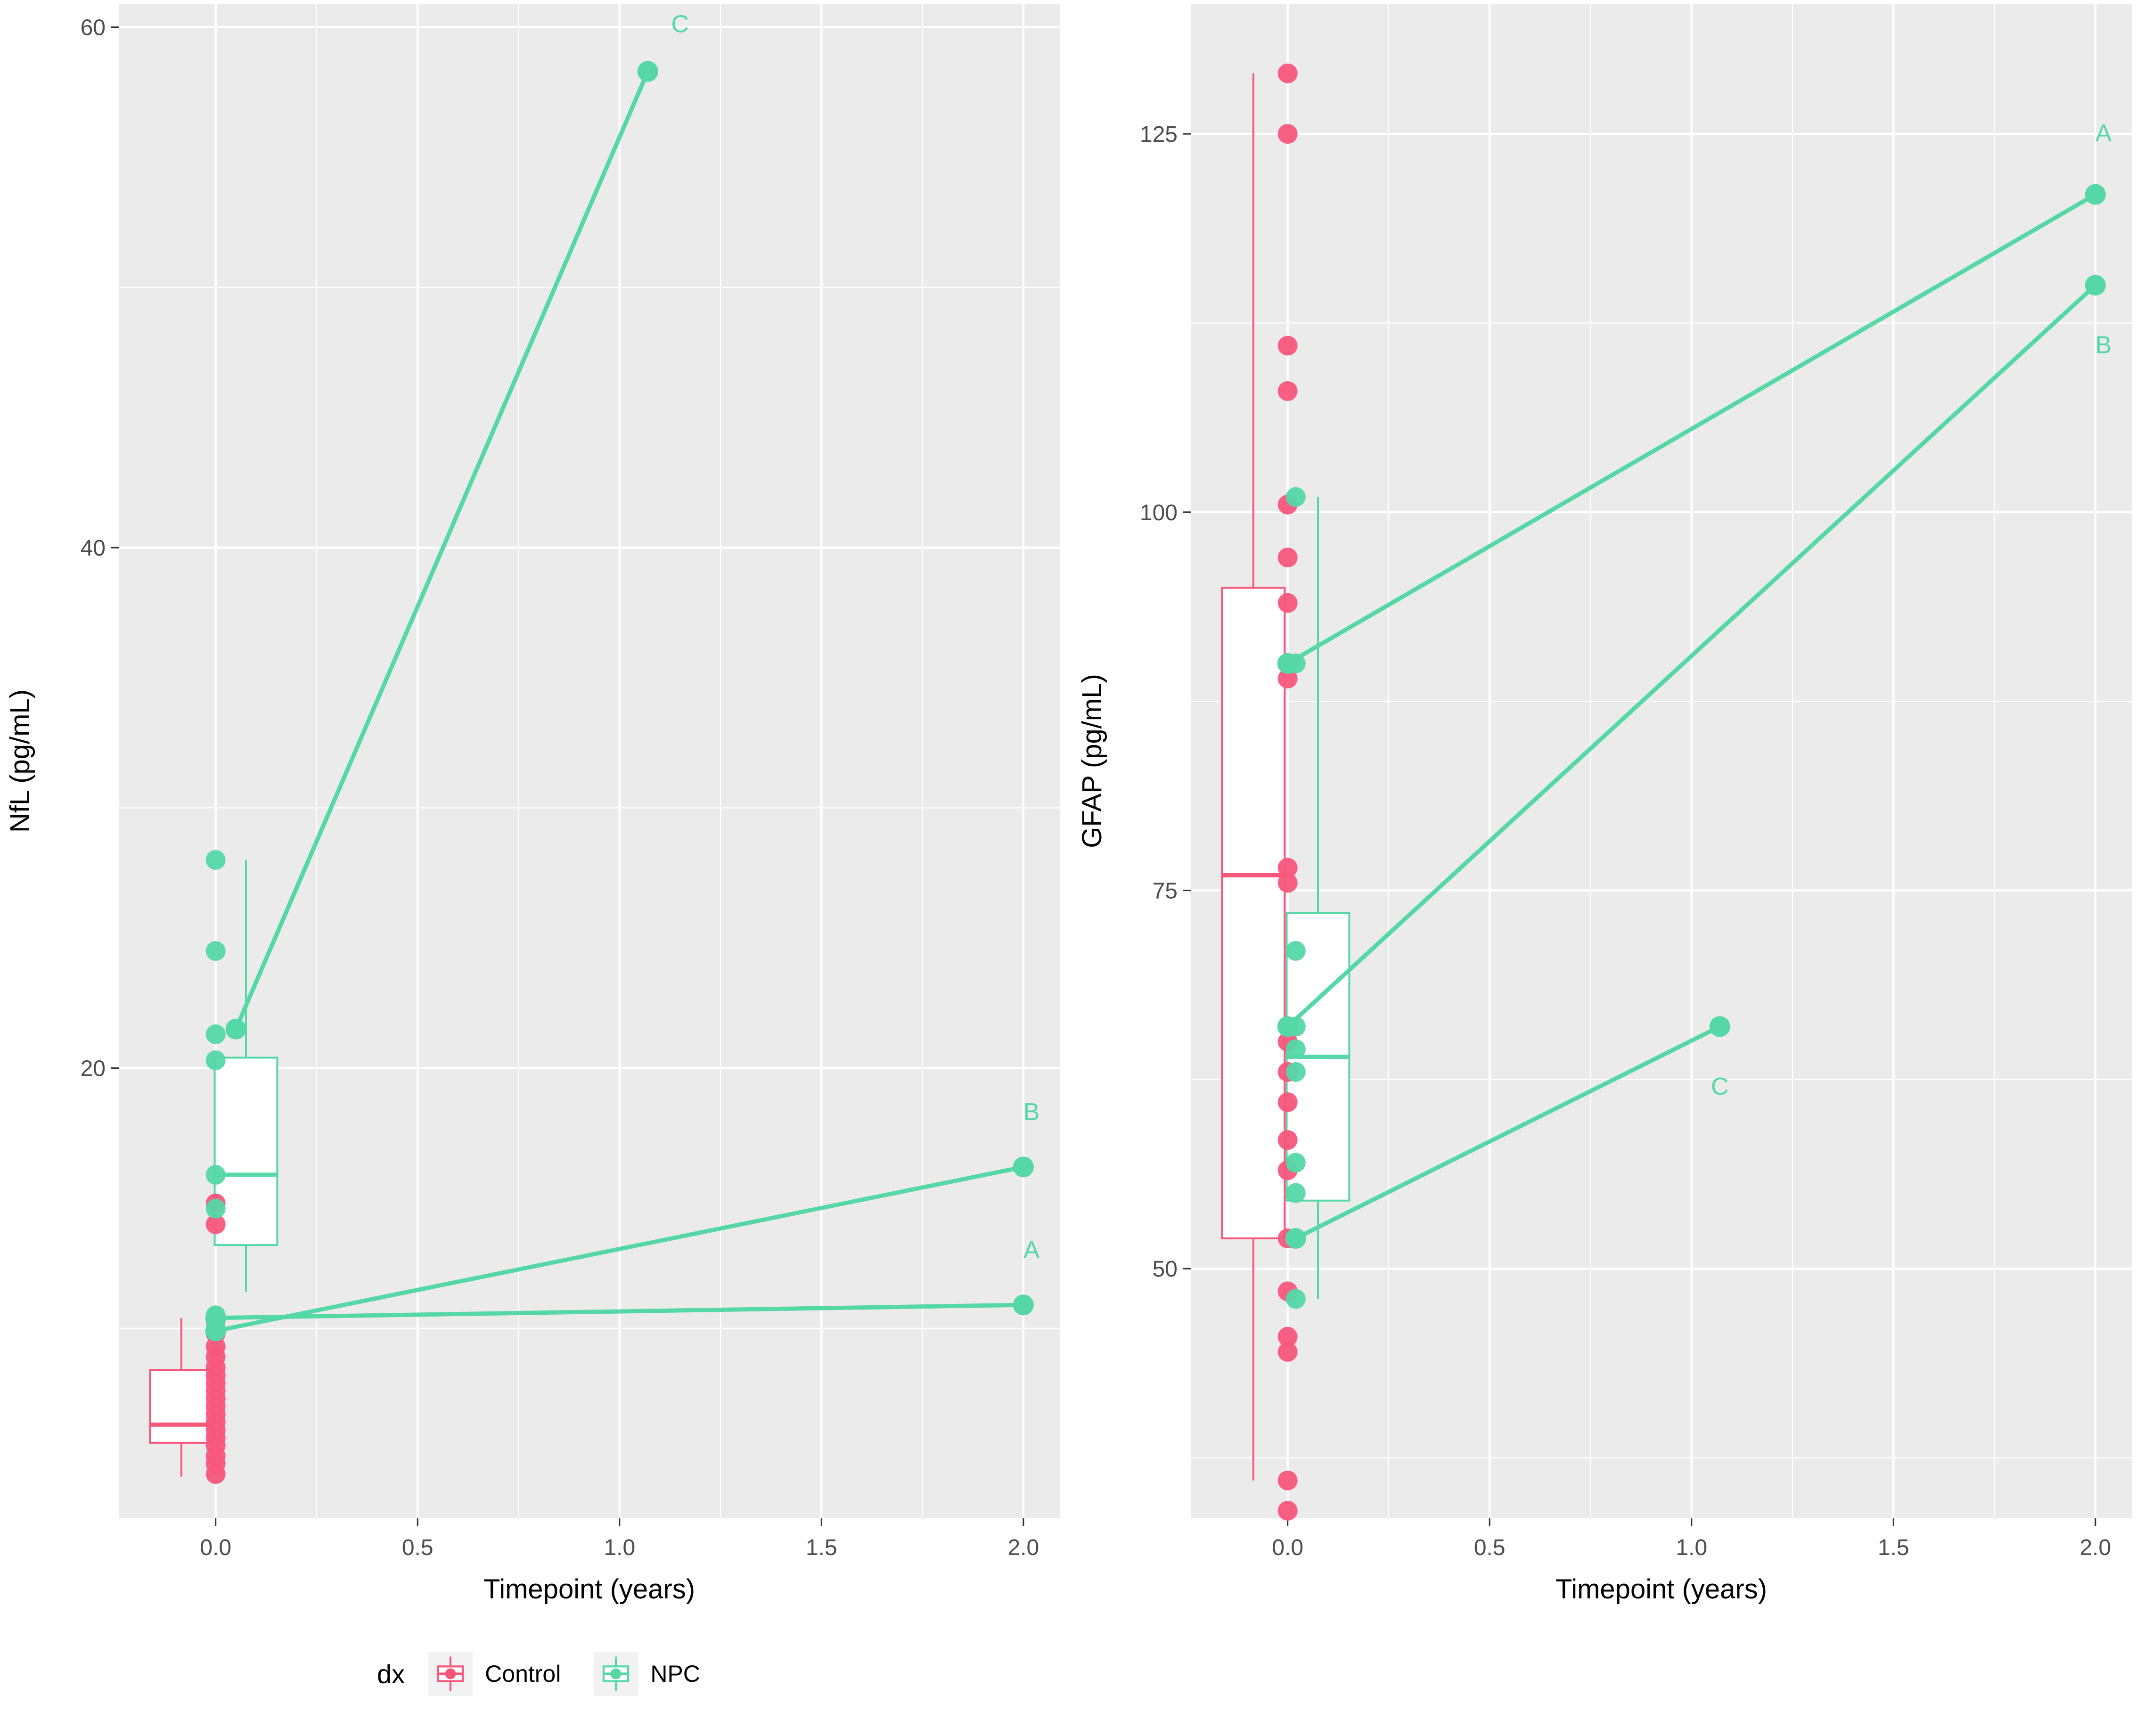  What do you see at coordinates (675, 1674) in the screenshot?
I see `legend-label-npc: NPC` at bounding box center [675, 1674].